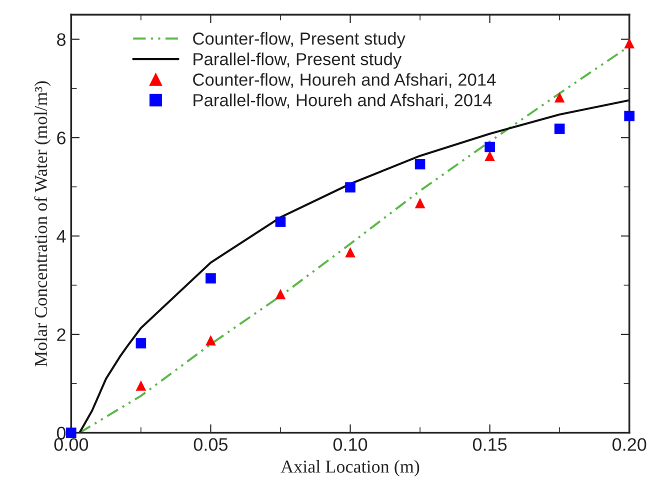 This screenshot has width=659, height=489. Describe the element at coordinates (211, 444) in the screenshot. I see `x-tick-label: 0.05` at that location.